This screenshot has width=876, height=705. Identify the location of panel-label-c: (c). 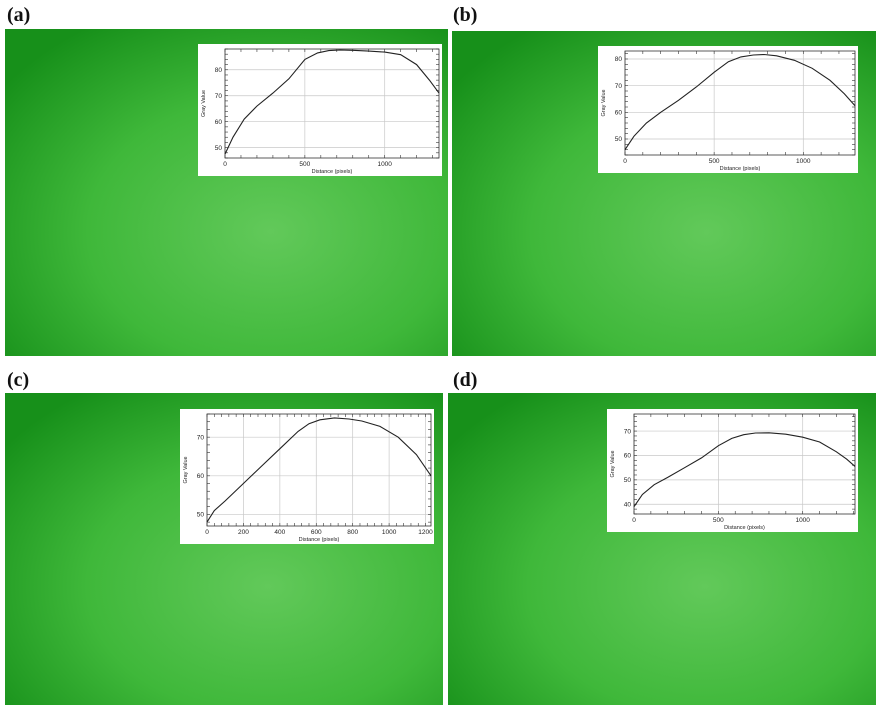
(18, 380).